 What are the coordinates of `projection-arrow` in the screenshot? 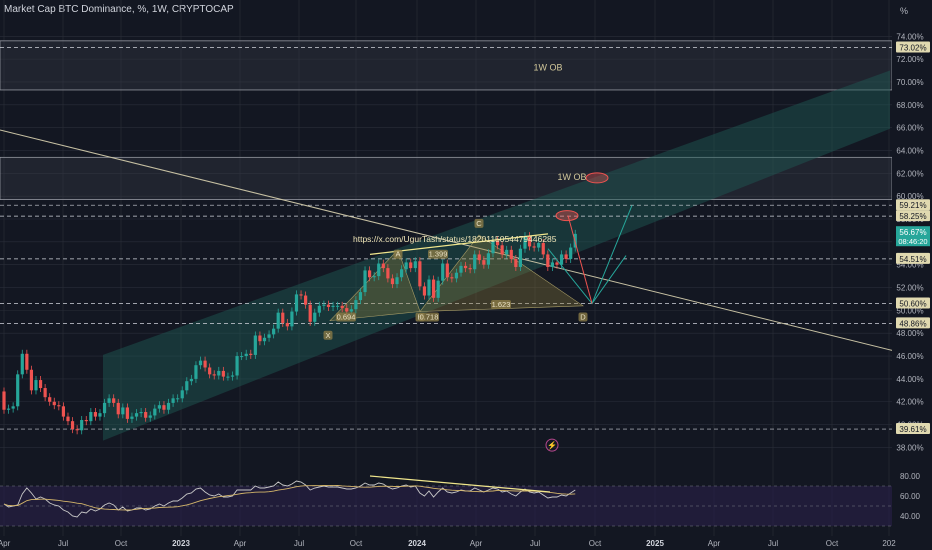 It's located at (612, 254).